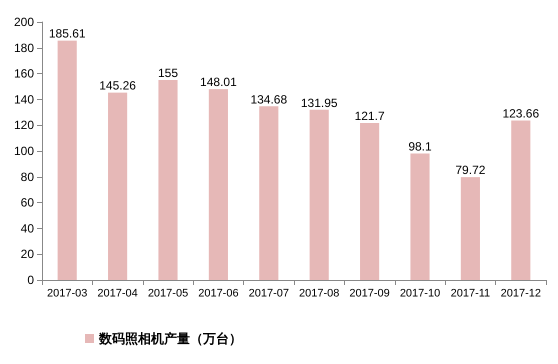 The image size is (558, 364). I want to click on legend-label: 数码照相机产量（万台）, so click(170, 338).